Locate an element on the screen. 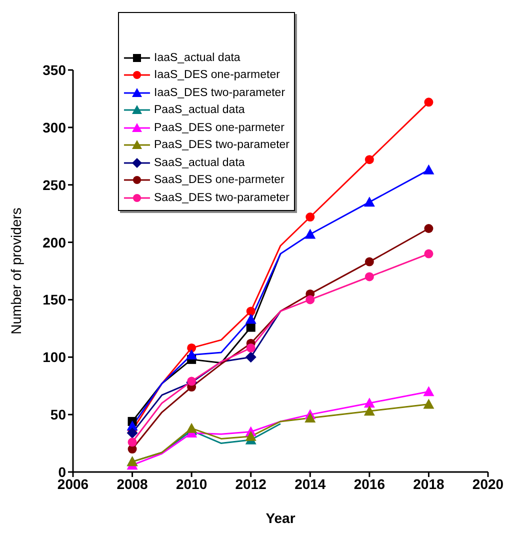 This screenshot has height=533, width=514. y-tick-label: 350 is located at coordinates (54, 70).